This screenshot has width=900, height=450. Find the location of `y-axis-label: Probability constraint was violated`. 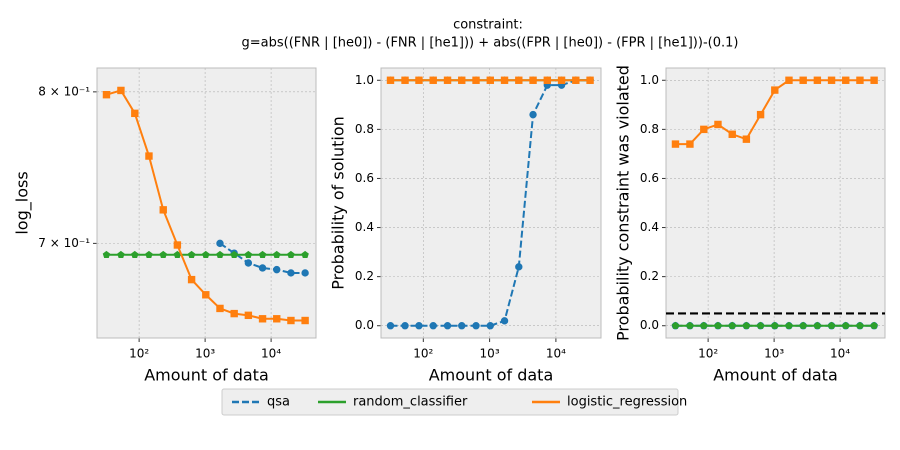

y-axis-label: Probability constraint was violated is located at coordinates (623, 203).